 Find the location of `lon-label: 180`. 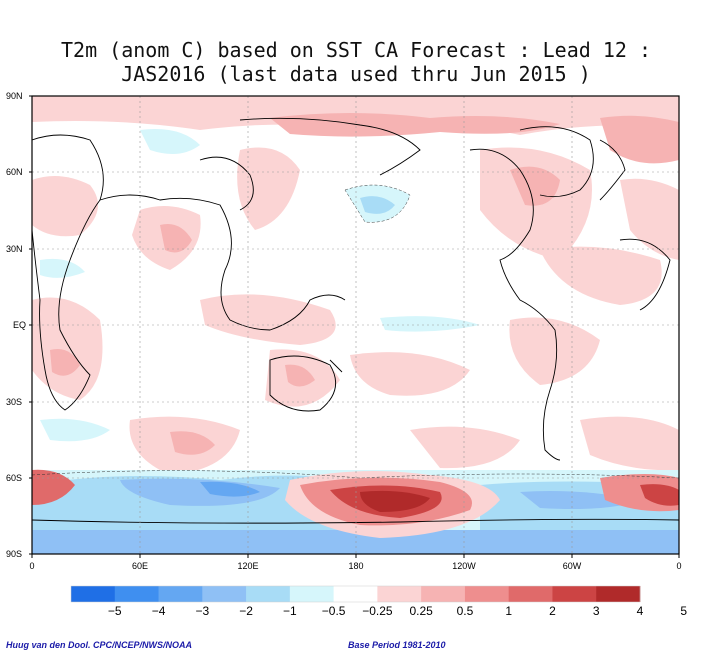

lon-label: 180 is located at coordinates (355, 566).